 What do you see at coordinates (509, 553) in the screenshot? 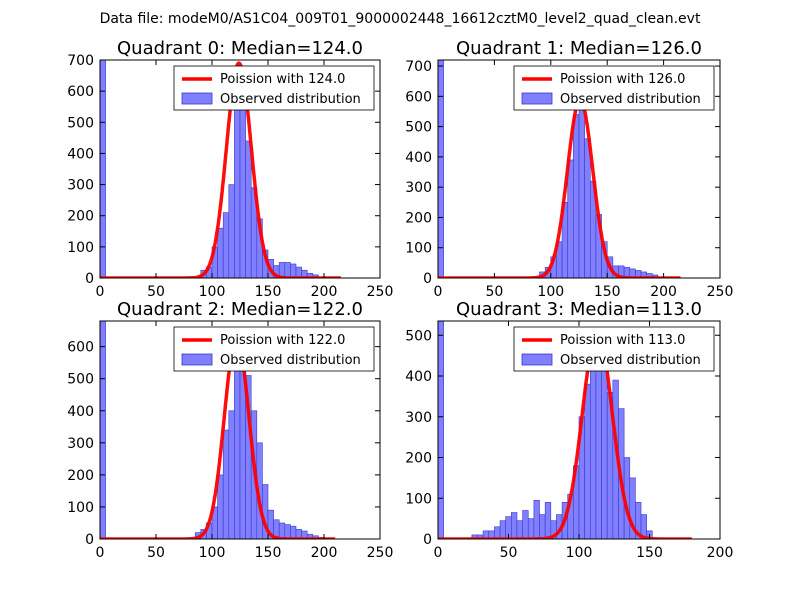
I see `quadrant-3-x-tick-label: 50` at bounding box center [509, 553].